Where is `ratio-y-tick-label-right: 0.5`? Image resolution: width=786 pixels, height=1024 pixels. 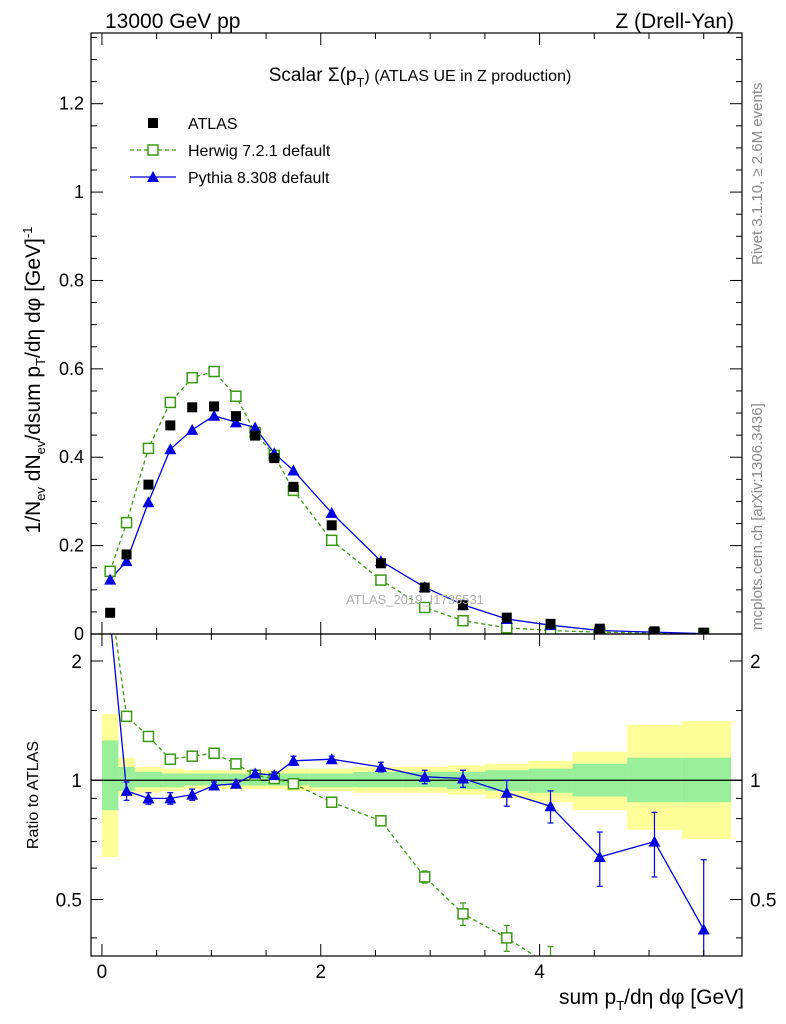 ratio-y-tick-label-right: 0.5 is located at coordinates (763, 900).